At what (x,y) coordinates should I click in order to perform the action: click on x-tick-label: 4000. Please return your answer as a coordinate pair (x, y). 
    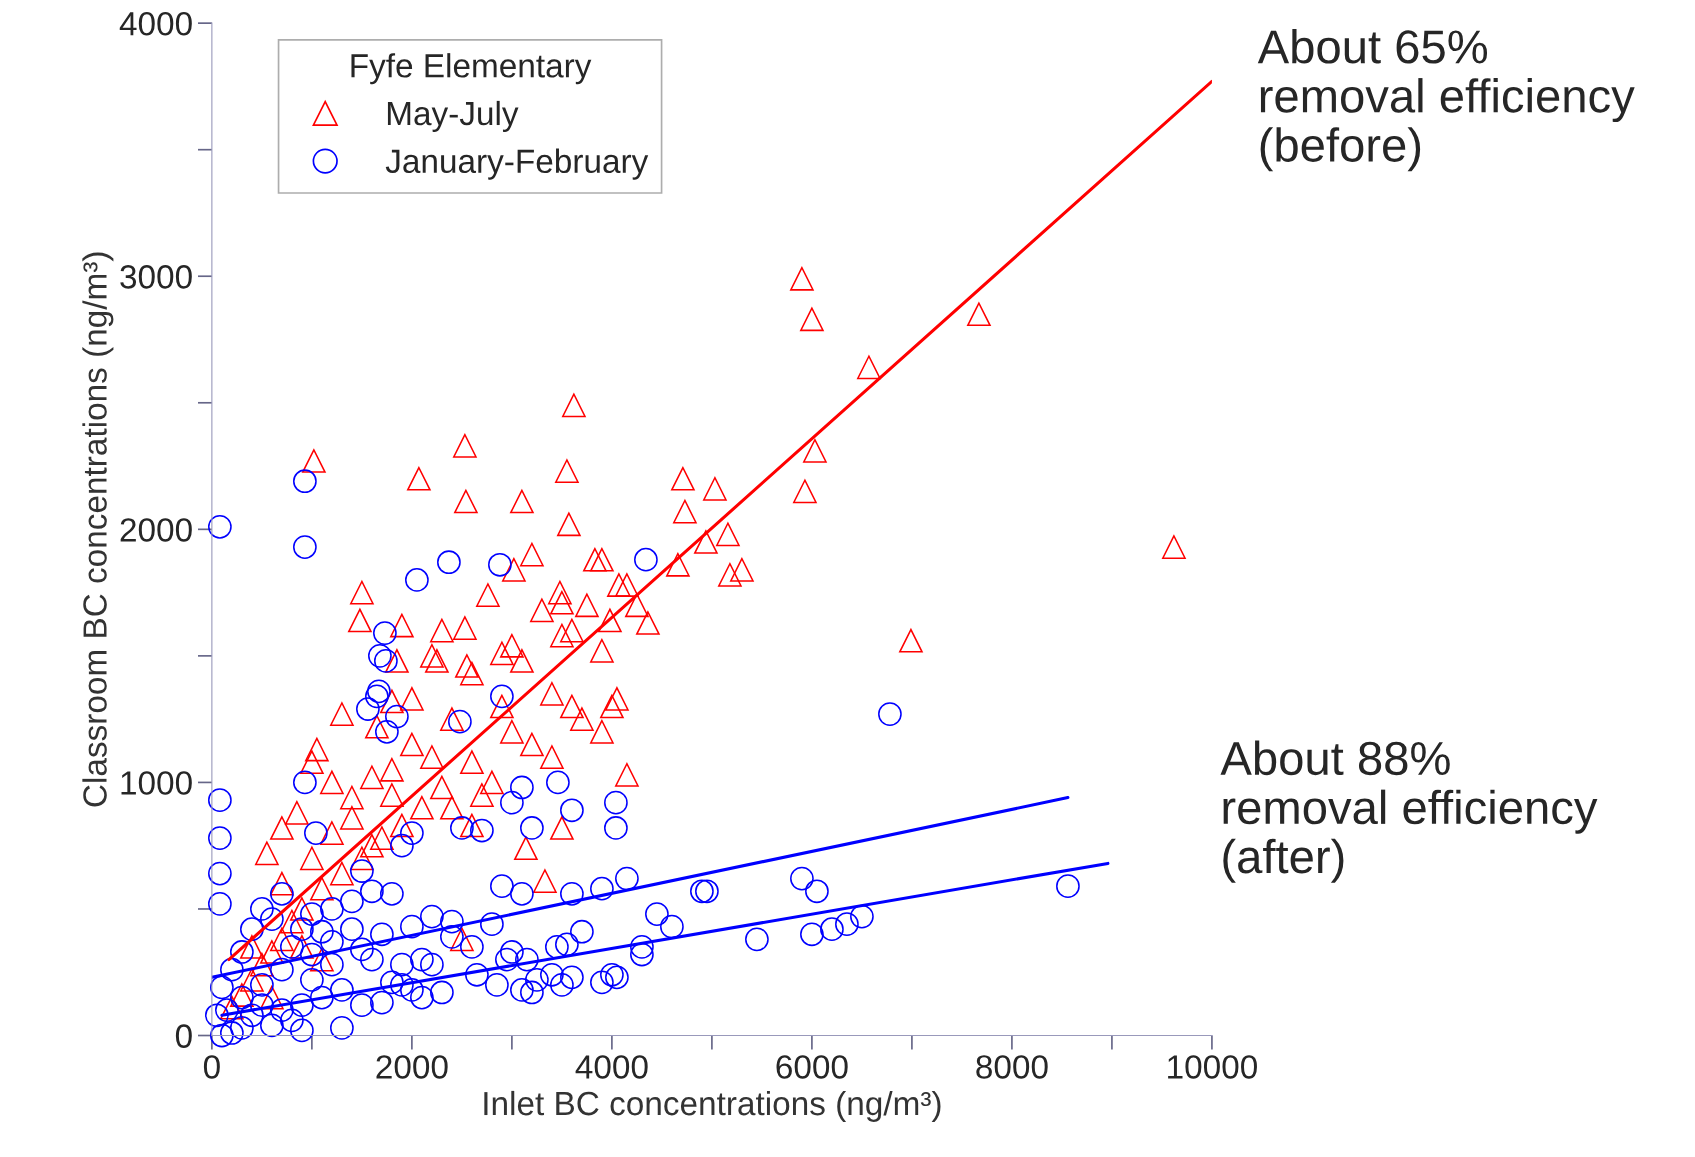
    Looking at the image, I should click on (611, 1067).